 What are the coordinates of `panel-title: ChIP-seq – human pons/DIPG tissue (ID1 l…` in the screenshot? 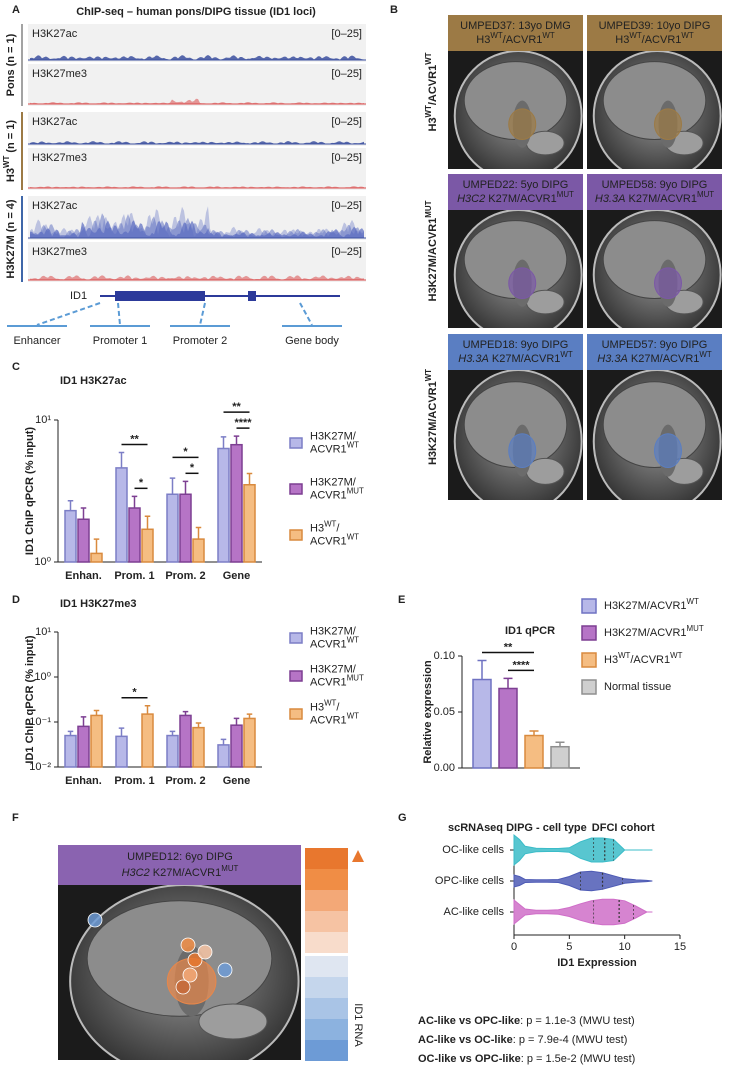 It's located at (196, 12).